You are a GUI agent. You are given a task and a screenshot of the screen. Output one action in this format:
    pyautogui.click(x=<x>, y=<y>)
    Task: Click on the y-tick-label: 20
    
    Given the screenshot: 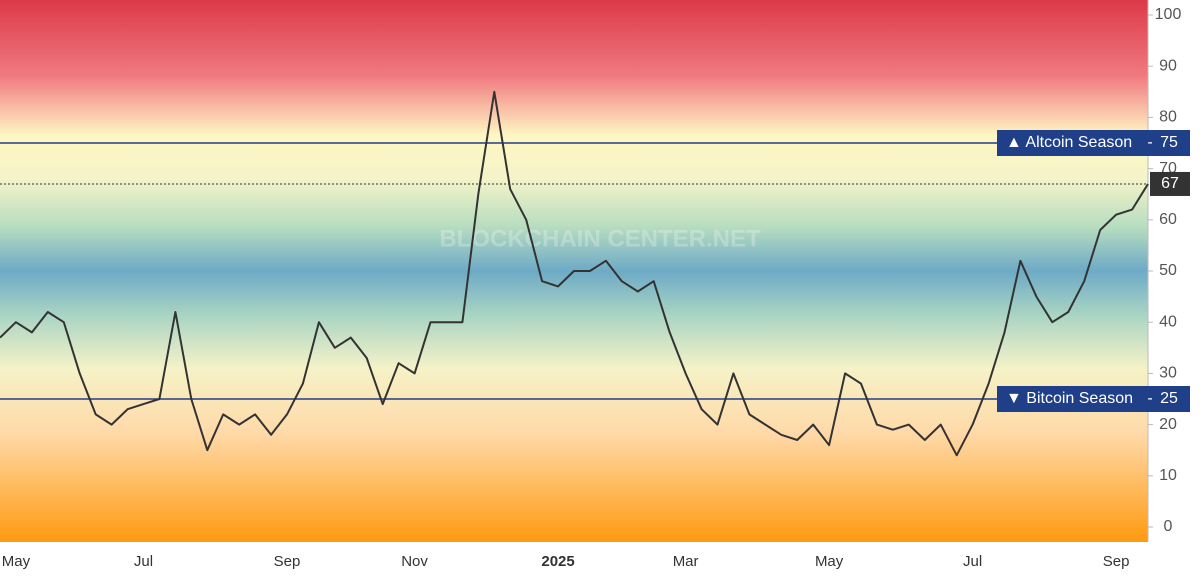 What is the action you would take?
    pyautogui.click(x=1168, y=424)
    